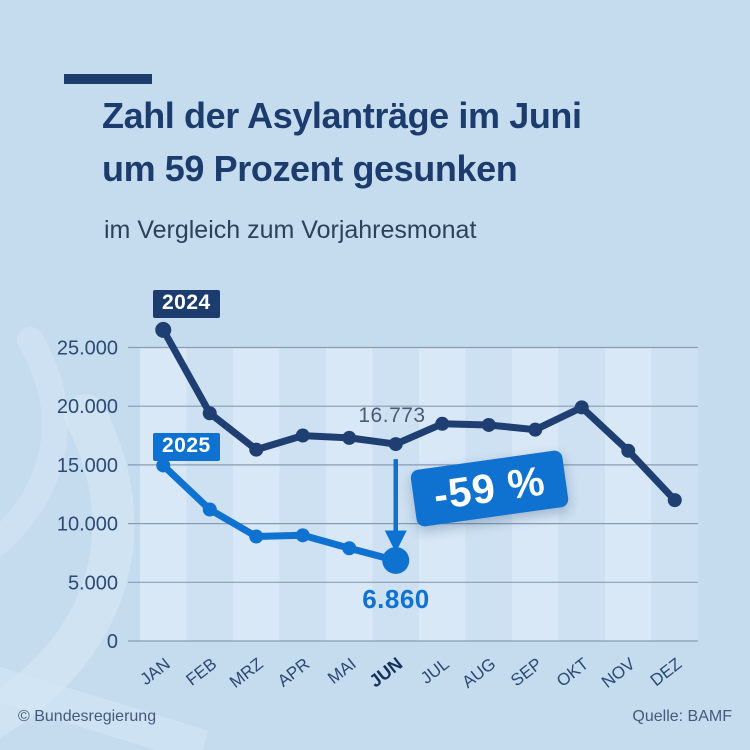 This screenshot has height=750, width=750. Describe the element at coordinates (209, 509) in the screenshot. I see `data-point-2025-FEB` at that location.